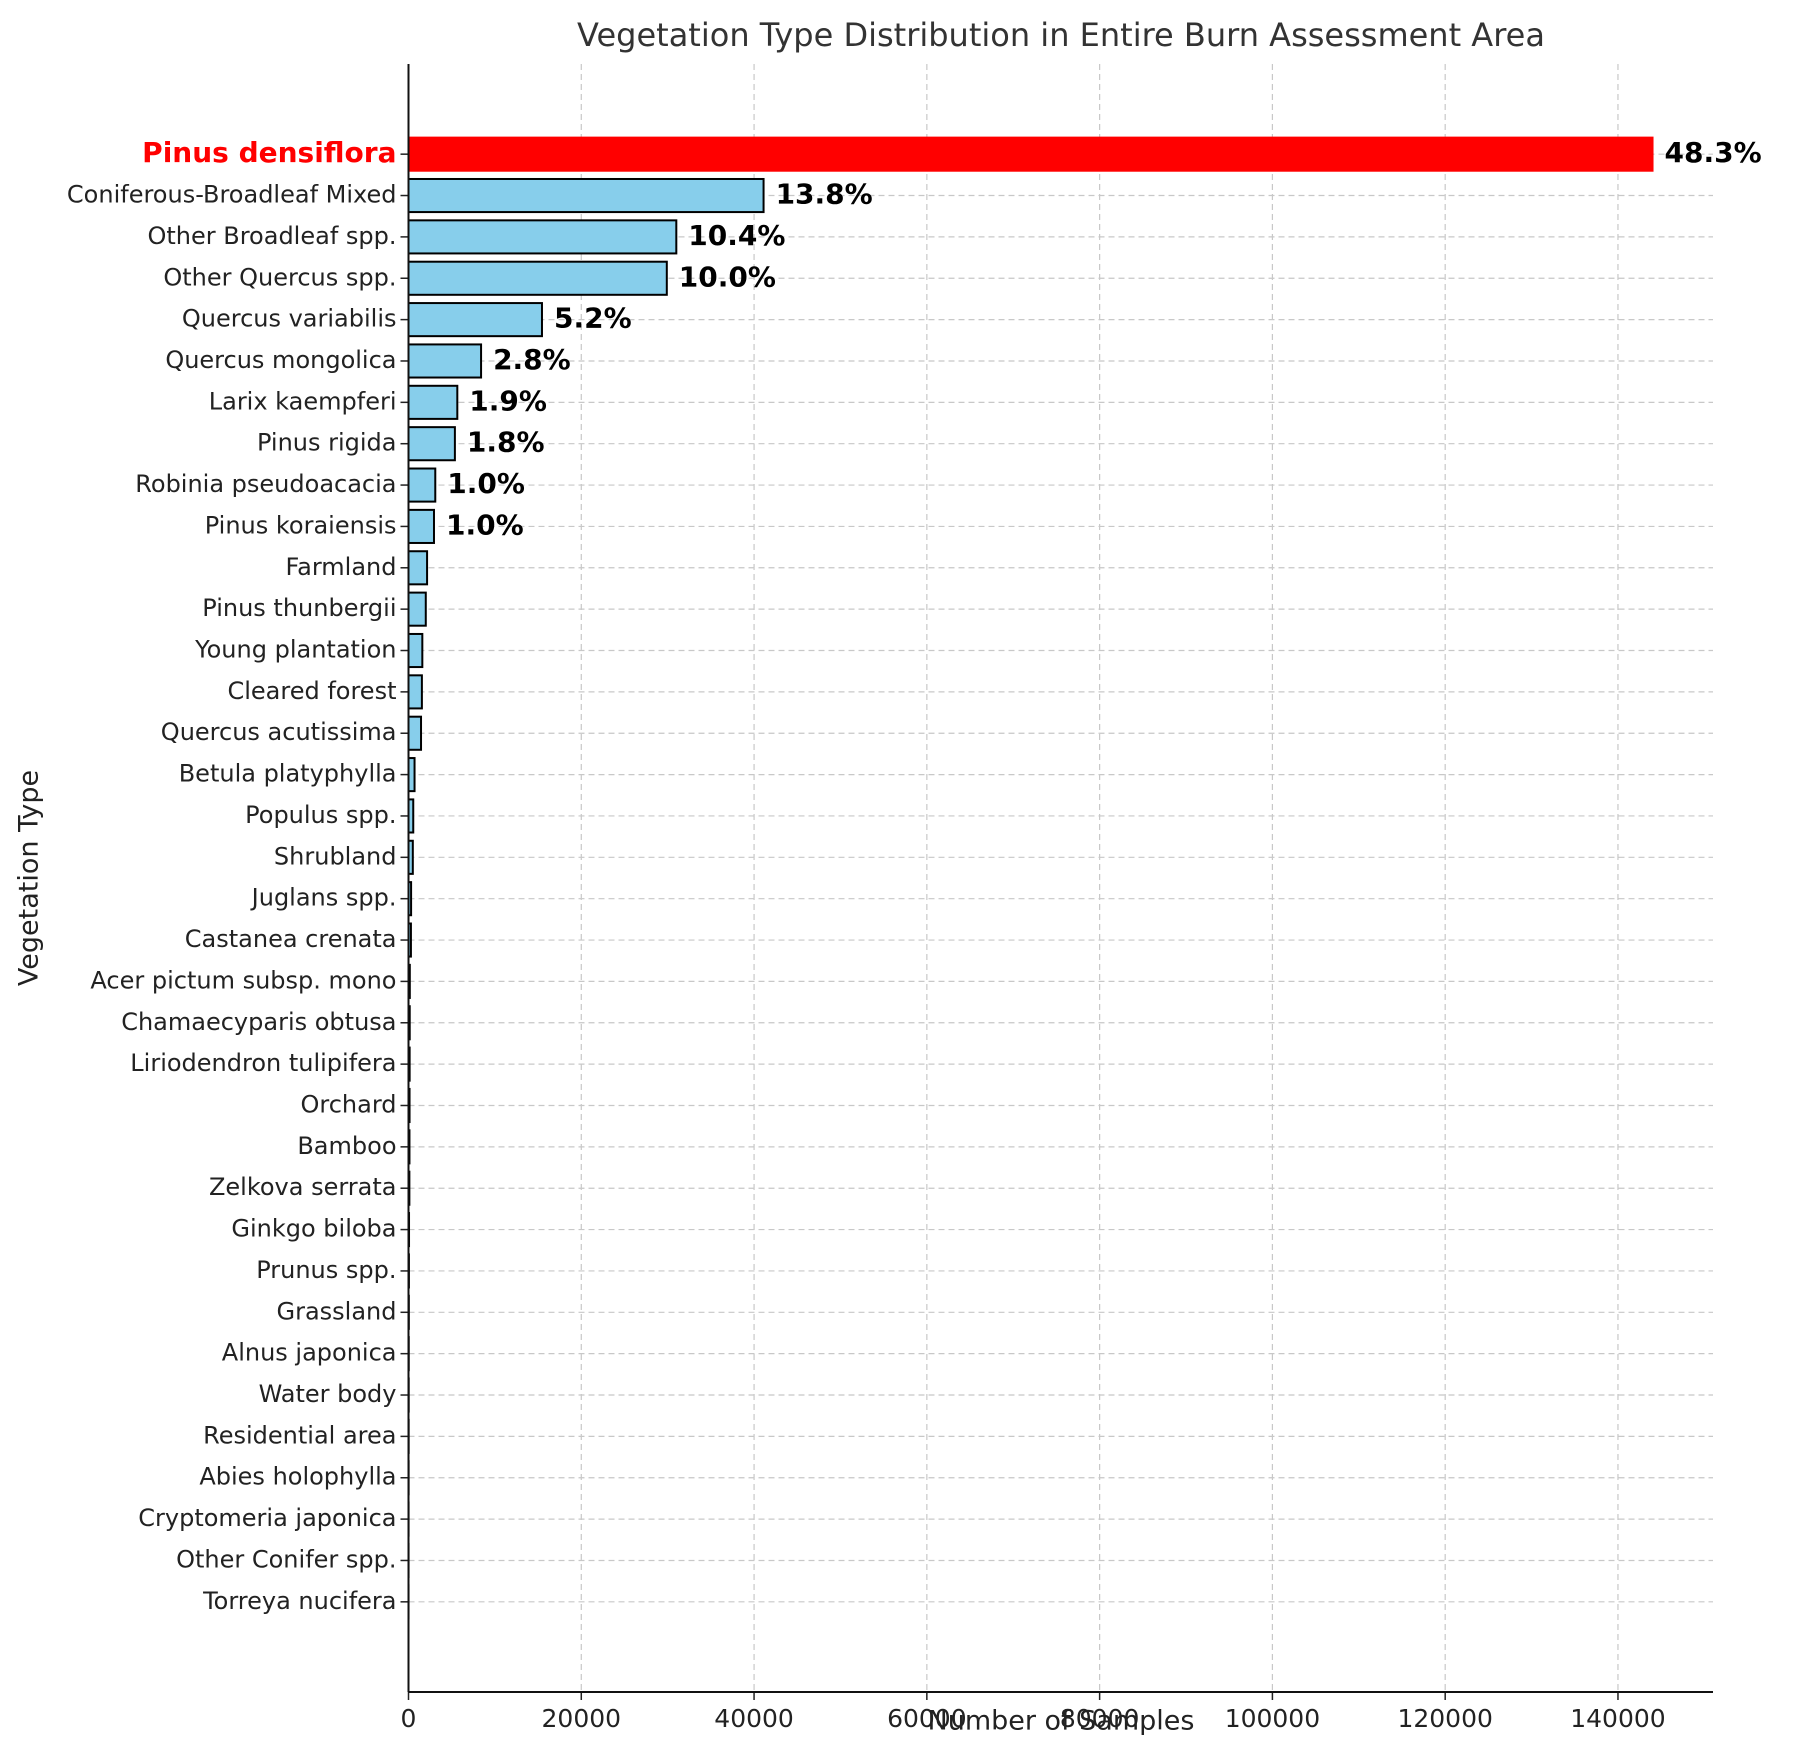 The height and width of the screenshot is (1754, 1799). Describe the element at coordinates (326, 1270) in the screenshot. I see `y-tick-label: Prunus spp.` at that location.